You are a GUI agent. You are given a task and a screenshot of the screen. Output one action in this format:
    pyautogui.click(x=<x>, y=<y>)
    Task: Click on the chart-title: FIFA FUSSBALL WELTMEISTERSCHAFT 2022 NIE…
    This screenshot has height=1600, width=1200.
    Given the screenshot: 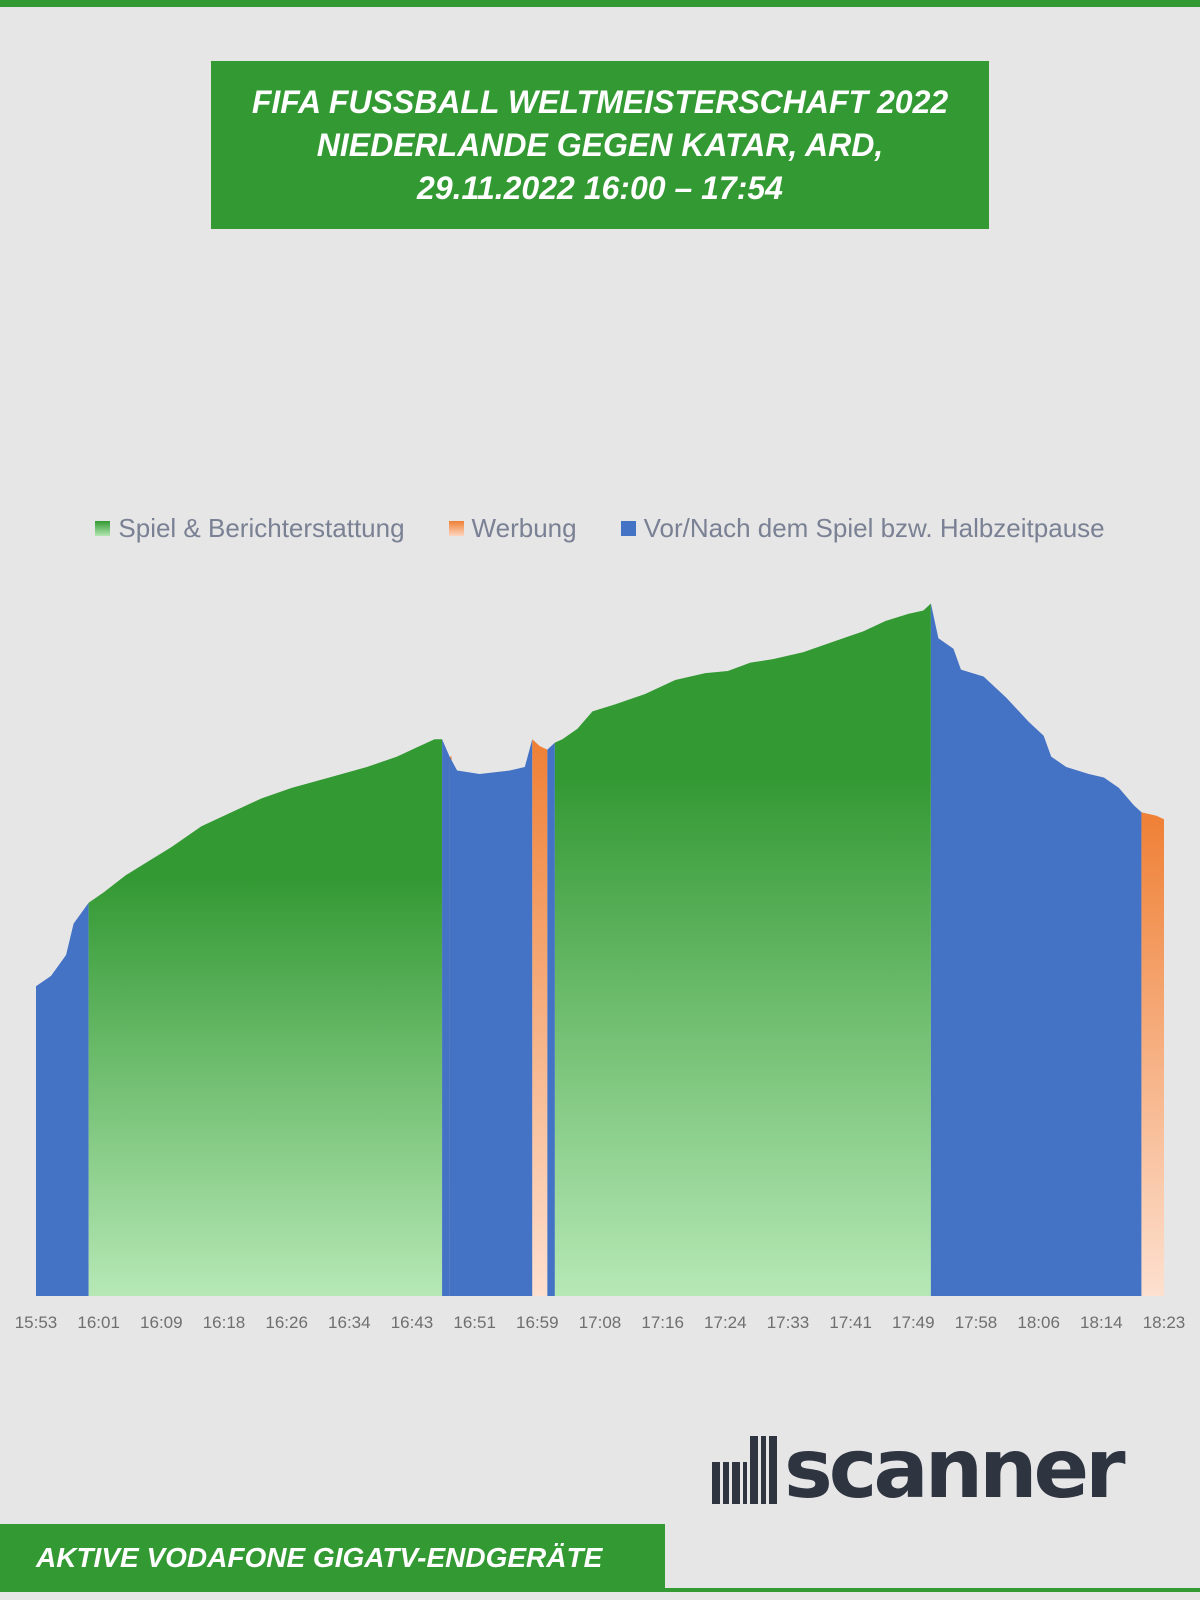 What is the action you would take?
    pyautogui.click(x=600, y=145)
    